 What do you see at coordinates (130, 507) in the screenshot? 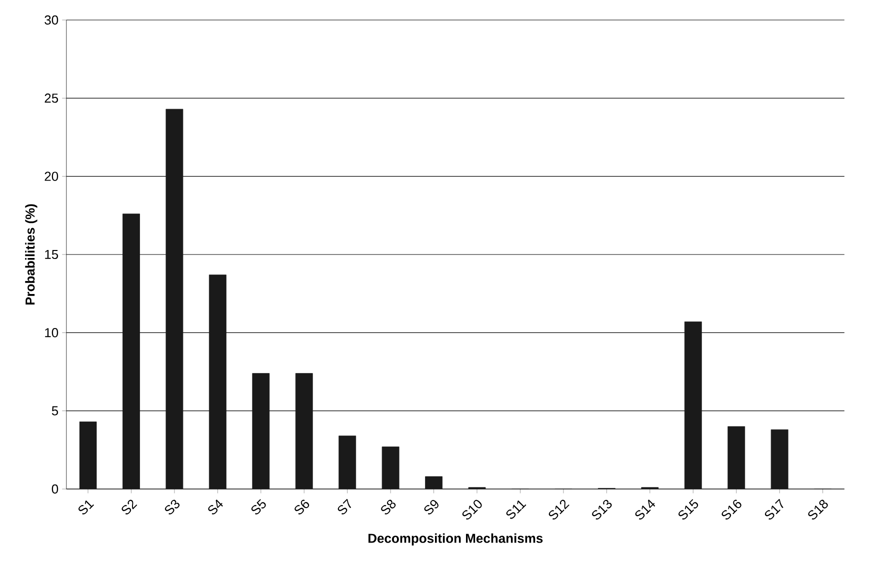
I see `x-tick-label: S2` at bounding box center [130, 507].